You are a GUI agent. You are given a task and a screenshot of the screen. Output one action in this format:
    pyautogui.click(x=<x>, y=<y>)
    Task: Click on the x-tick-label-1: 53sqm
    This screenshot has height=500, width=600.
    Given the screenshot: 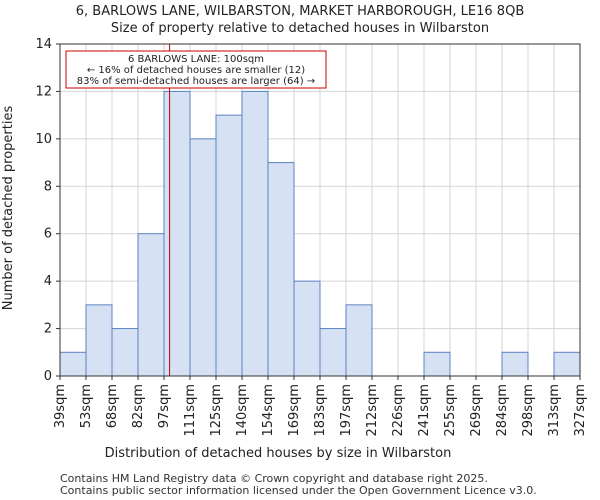 What is the action you would take?
    pyautogui.click(x=86, y=406)
    